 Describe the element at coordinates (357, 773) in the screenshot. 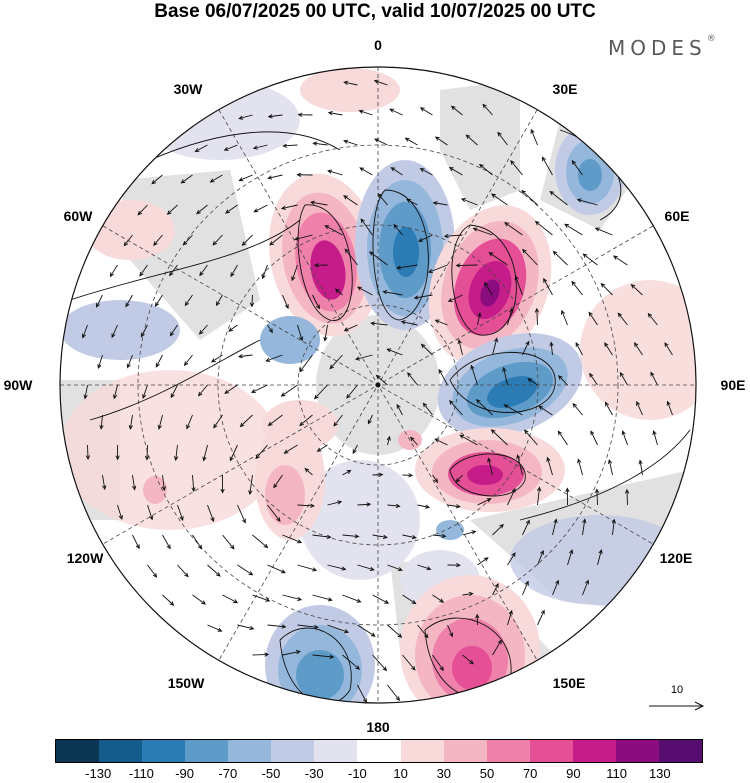

I see `colorbar-tick-label: -10` at that location.